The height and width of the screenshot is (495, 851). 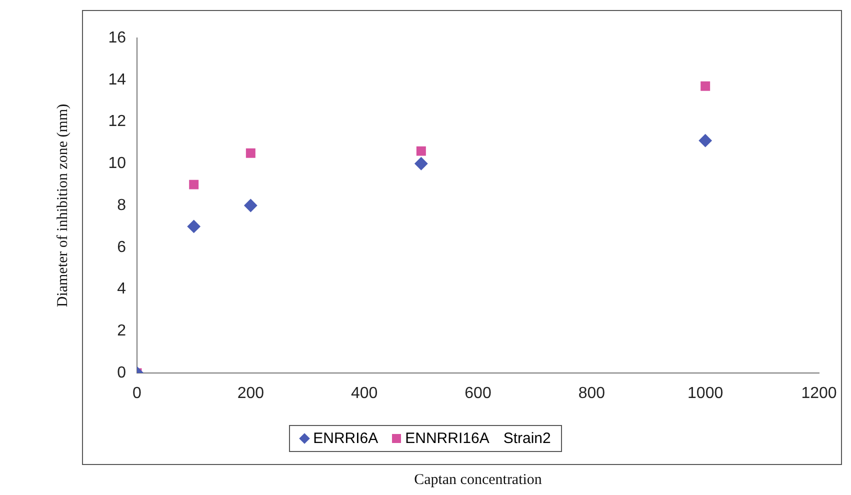 I want to click on text: Strain2, so click(x=527, y=438).